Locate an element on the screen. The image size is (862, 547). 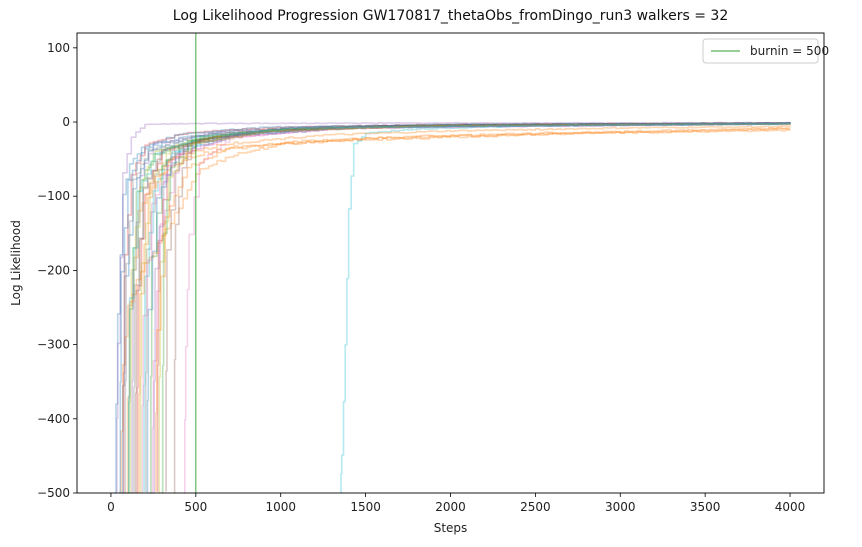
y-tick-label: −100 is located at coordinates (53, 196).